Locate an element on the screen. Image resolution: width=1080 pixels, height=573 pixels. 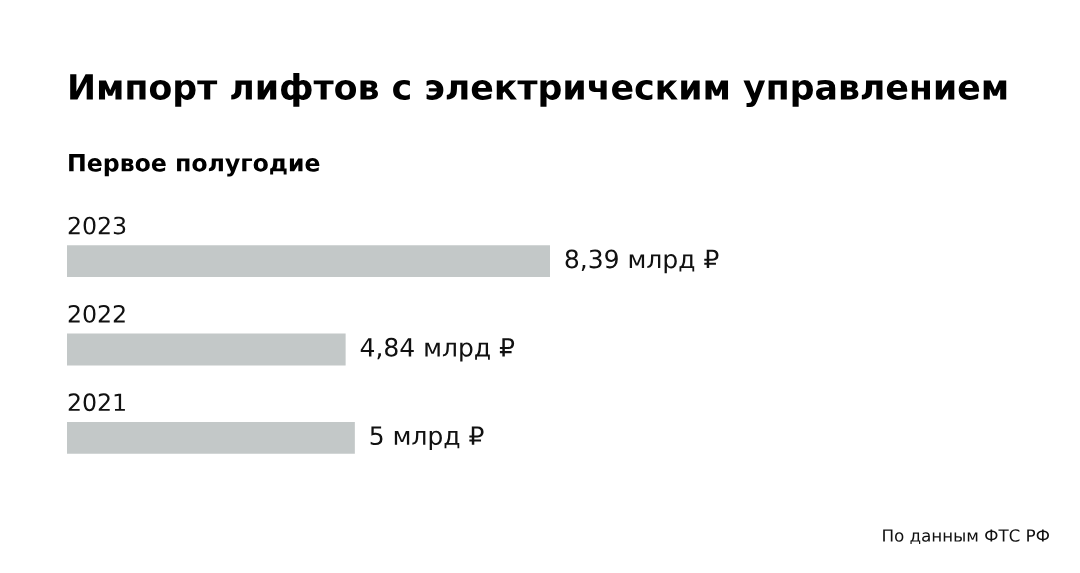
text: По данным ФТС РФ is located at coordinates (966, 536).